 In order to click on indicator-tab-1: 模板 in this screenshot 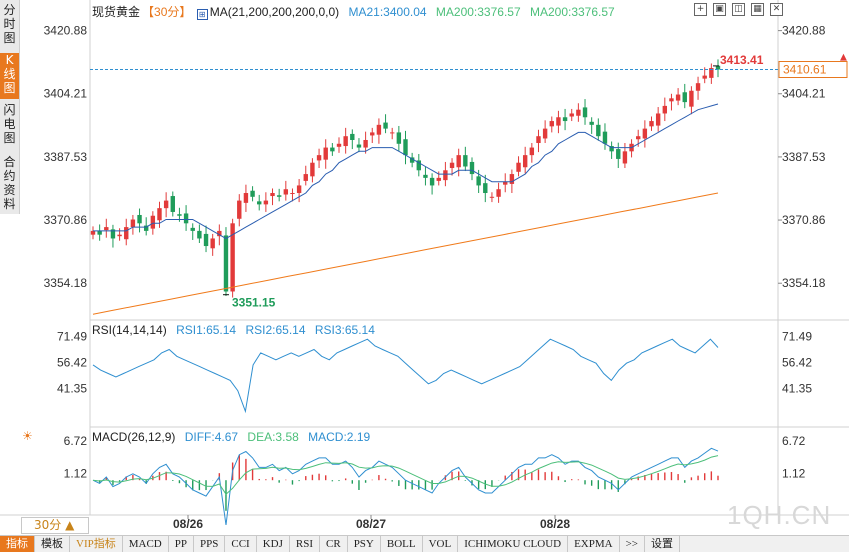, I will do `click(52, 544)`.